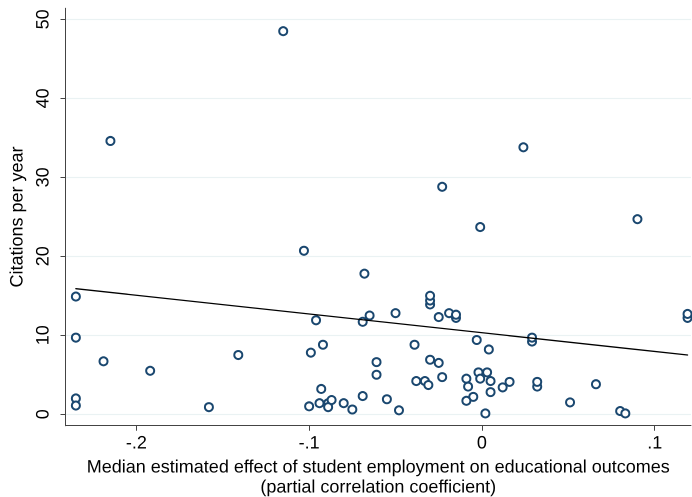 This screenshot has height=497, width=692. I want to click on y-tick-label: 0, so click(42, 414).